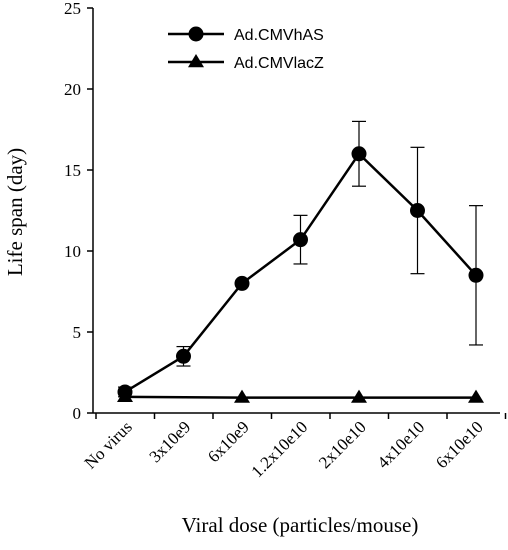 The image size is (508, 550). What do you see at coordinates (72, 89) in the screenshot?
I see `y-tick-label: 20` at bounding box center [72, 89].